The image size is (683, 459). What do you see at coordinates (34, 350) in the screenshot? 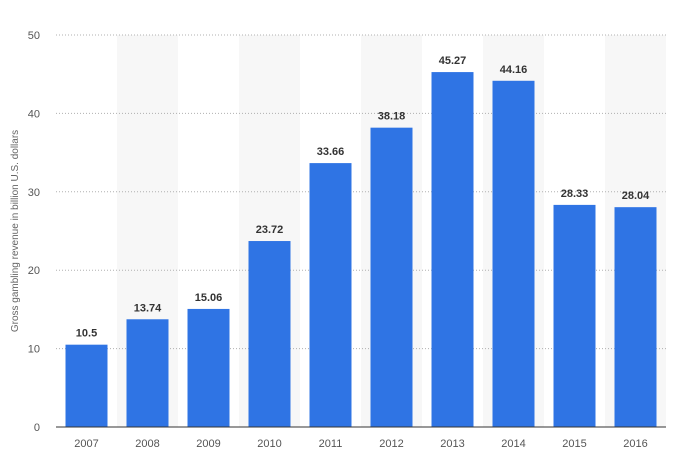
I see `y-tick-label: 10` at bounding box center [34, 350].